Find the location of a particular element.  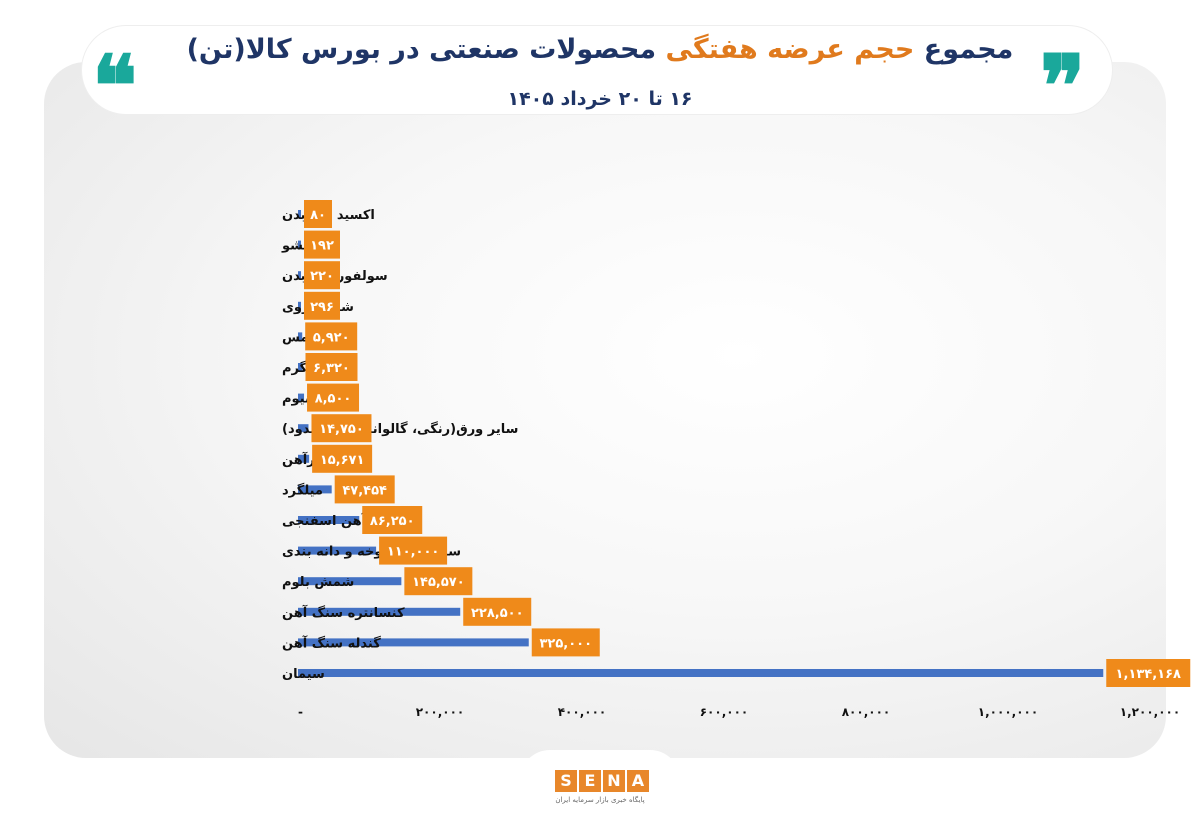

data-label: ۱۴,۷۵۰ is located at coordinates (341, 429).